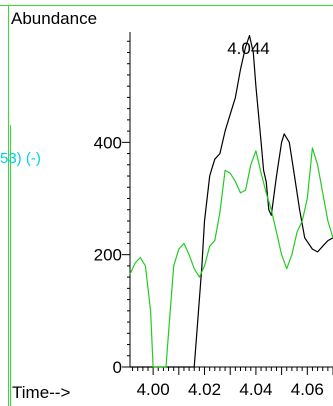  What do you see at coordinates (41, 392) in the screenshot?
I see `x-axis-label: Time-->` at bounding box center [41, 392].